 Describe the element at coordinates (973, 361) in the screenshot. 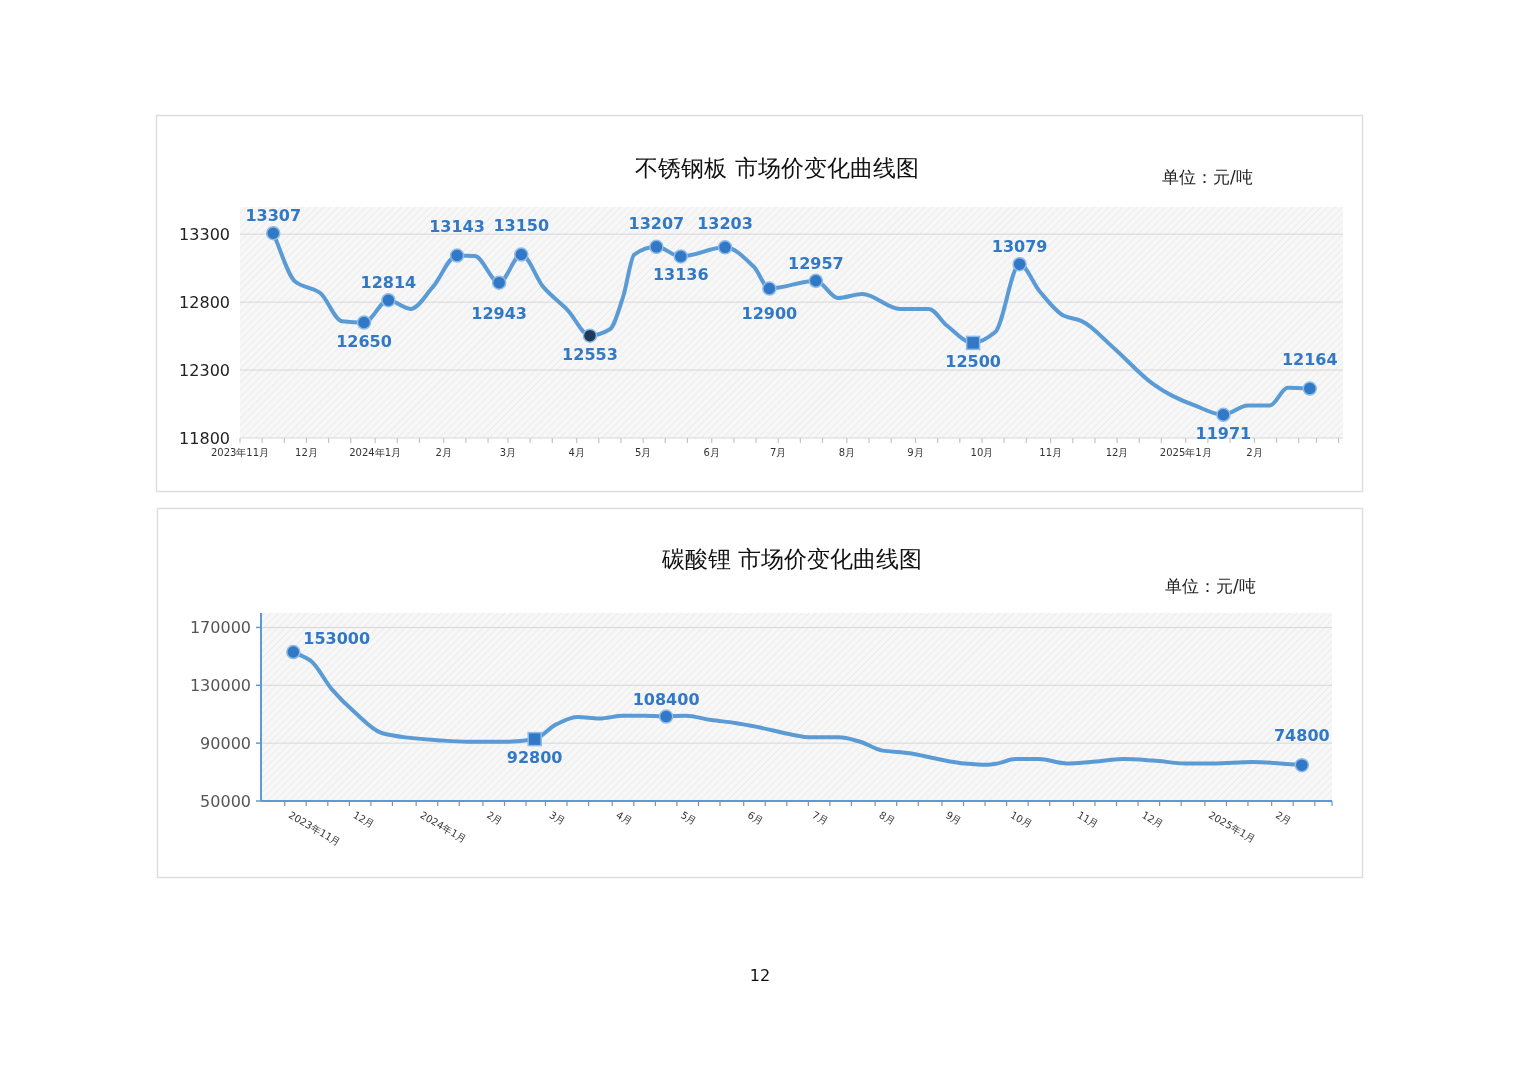

I see `data-label: 12500` at that location.